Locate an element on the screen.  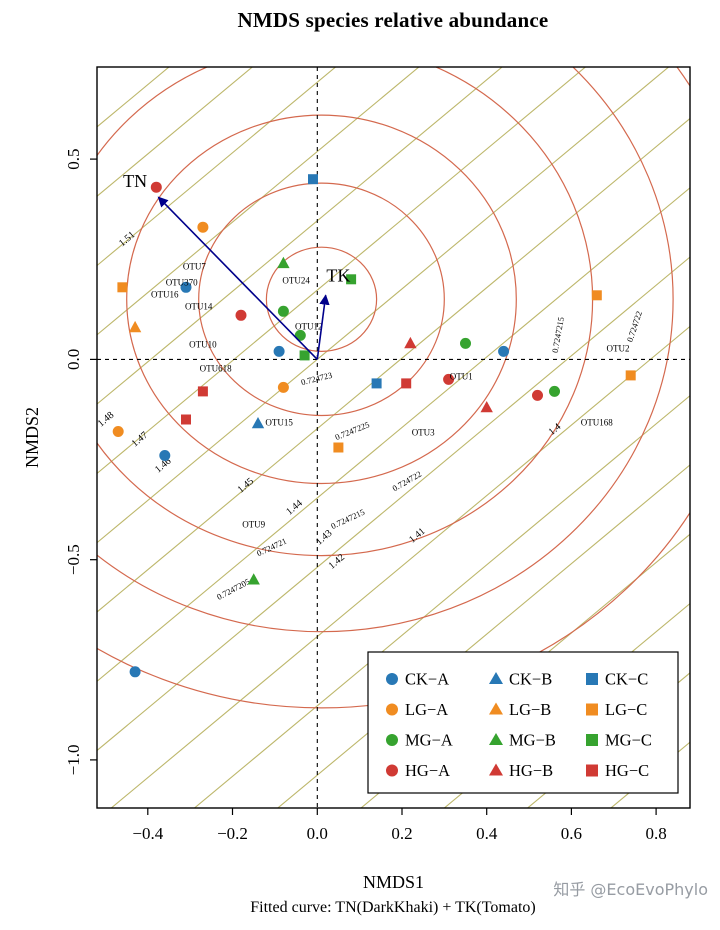
svg-text: 1.41 is located at coordinates (417, 536).